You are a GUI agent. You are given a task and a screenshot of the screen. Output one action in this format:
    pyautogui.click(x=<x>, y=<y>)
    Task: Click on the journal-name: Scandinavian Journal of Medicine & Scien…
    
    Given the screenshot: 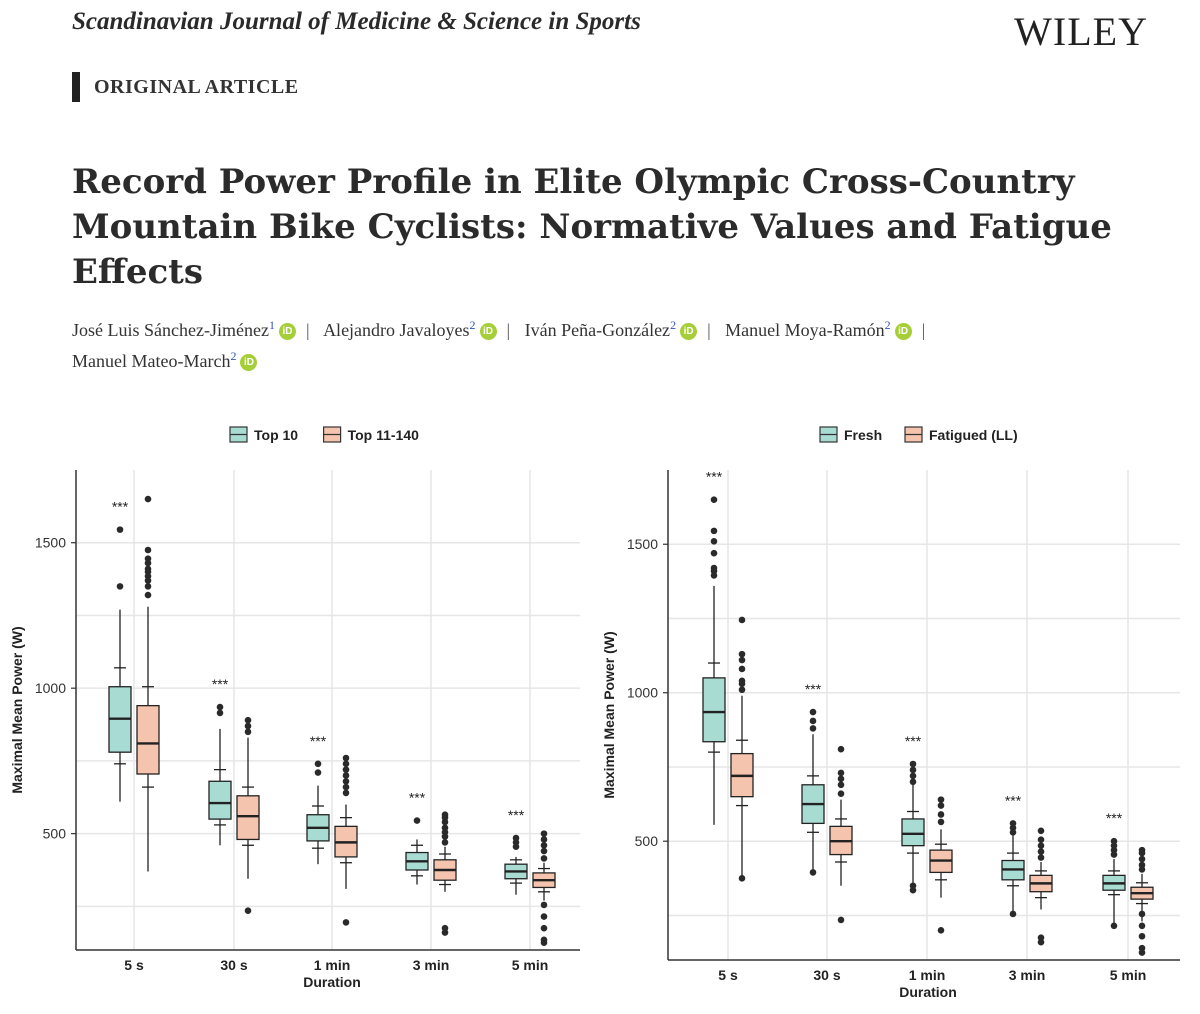 What is the action you would take?
    pyautogui.click(x=356, y=21)
    